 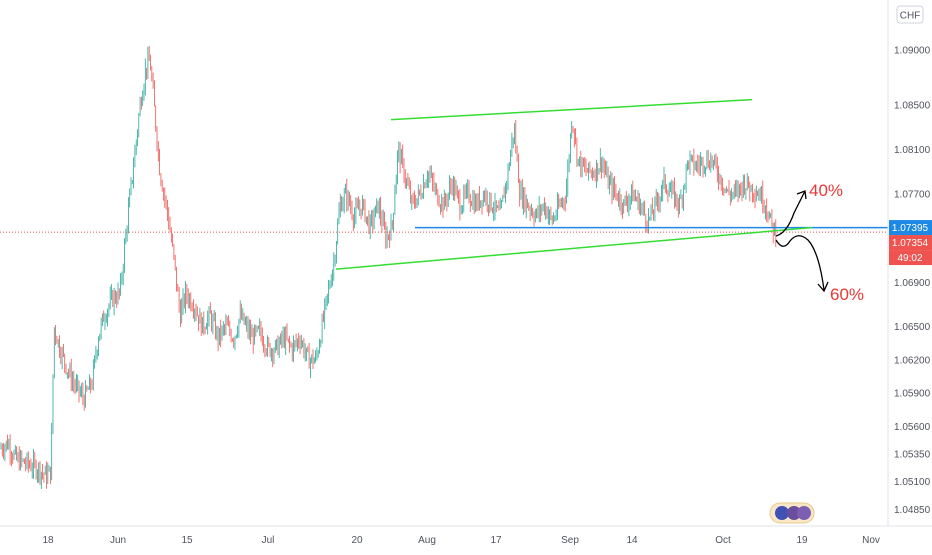 I want to click on events-icon, so click(x=792, y=513).